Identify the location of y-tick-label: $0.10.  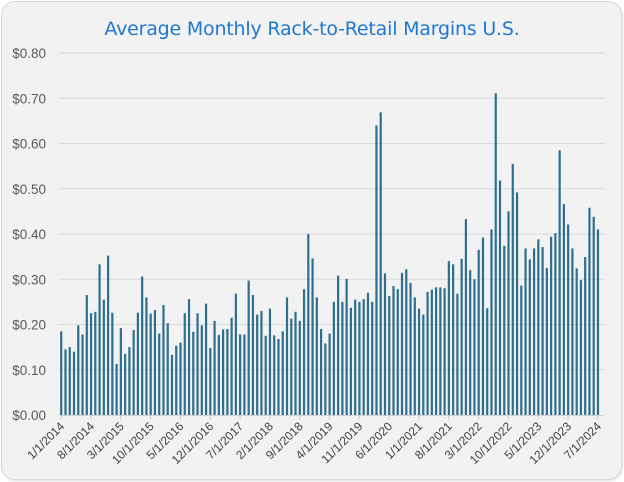
(29, 370).